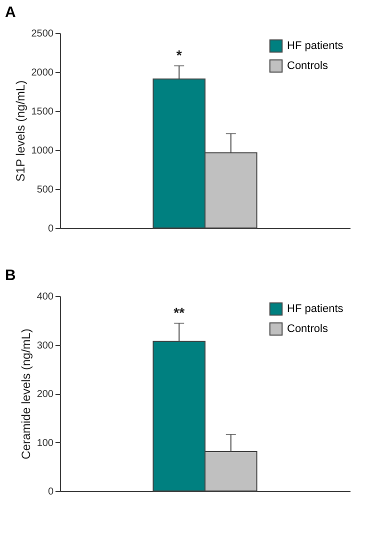 This screenshot has height=550, width=379. I want to click on y-tick-label: 2500, so click(42, 34).